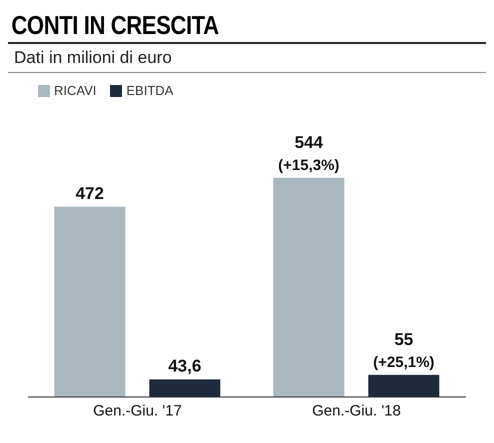 The image size is (494, 443). What do you see at coordinates (149, 90) in the screenshot?
I see `legend-label: EBITDA` at bounding box center [149, 90].